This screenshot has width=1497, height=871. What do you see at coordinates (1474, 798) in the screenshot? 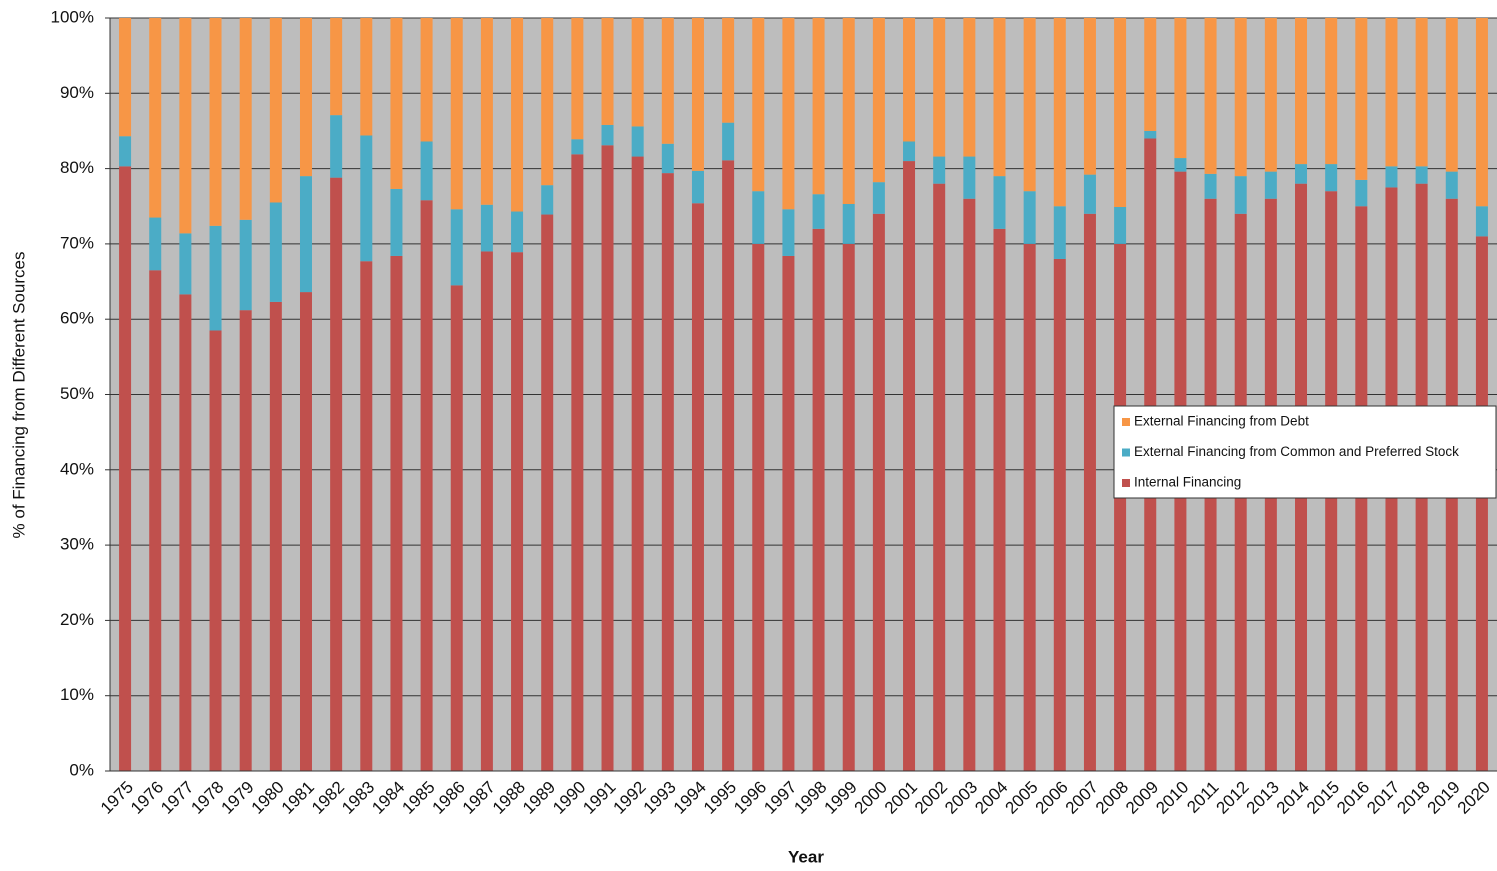
I see `x-tick-label: 2020` at bounding box center [1474, 798].